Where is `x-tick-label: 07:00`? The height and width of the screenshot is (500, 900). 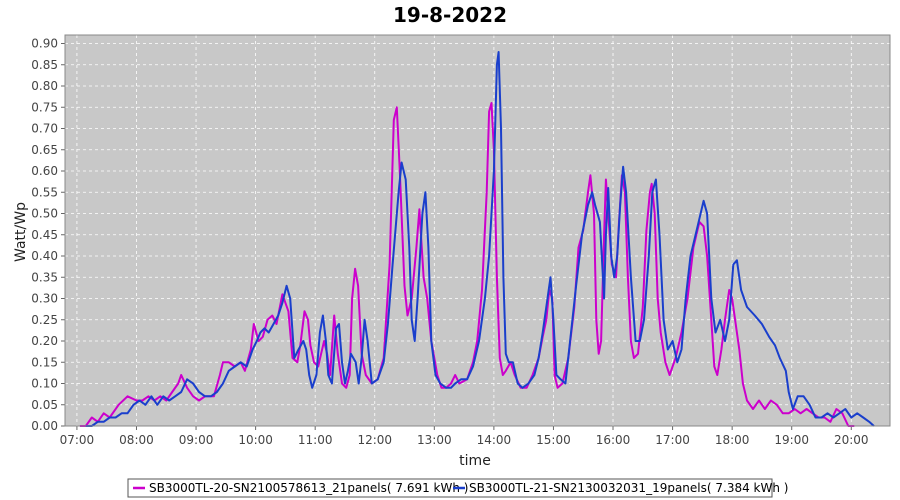 x-tick-label: 07:00 is located at coordinates (77, 440).